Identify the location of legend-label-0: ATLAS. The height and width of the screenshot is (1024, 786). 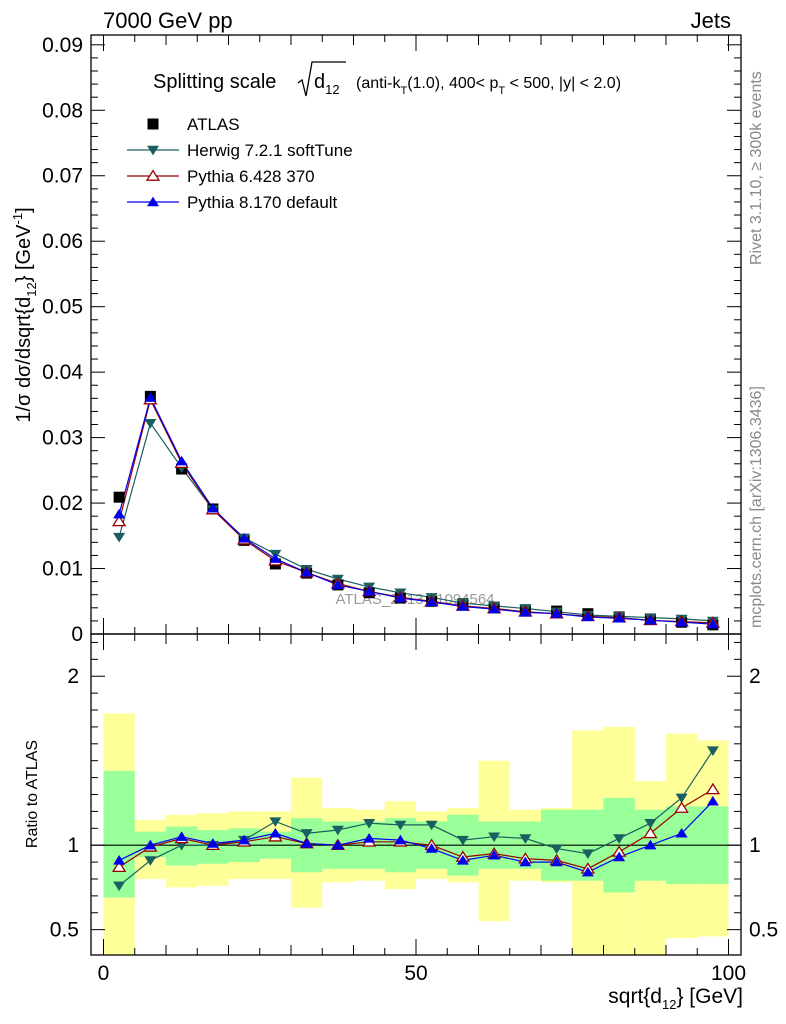
(213, 124).